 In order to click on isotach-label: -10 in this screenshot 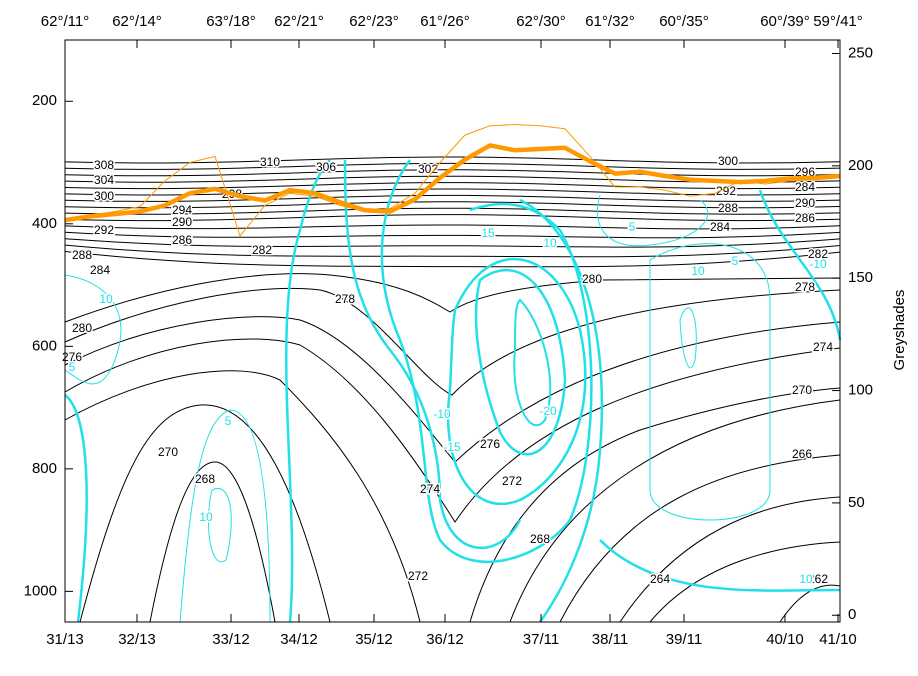, I will do `click(442, 414)`.